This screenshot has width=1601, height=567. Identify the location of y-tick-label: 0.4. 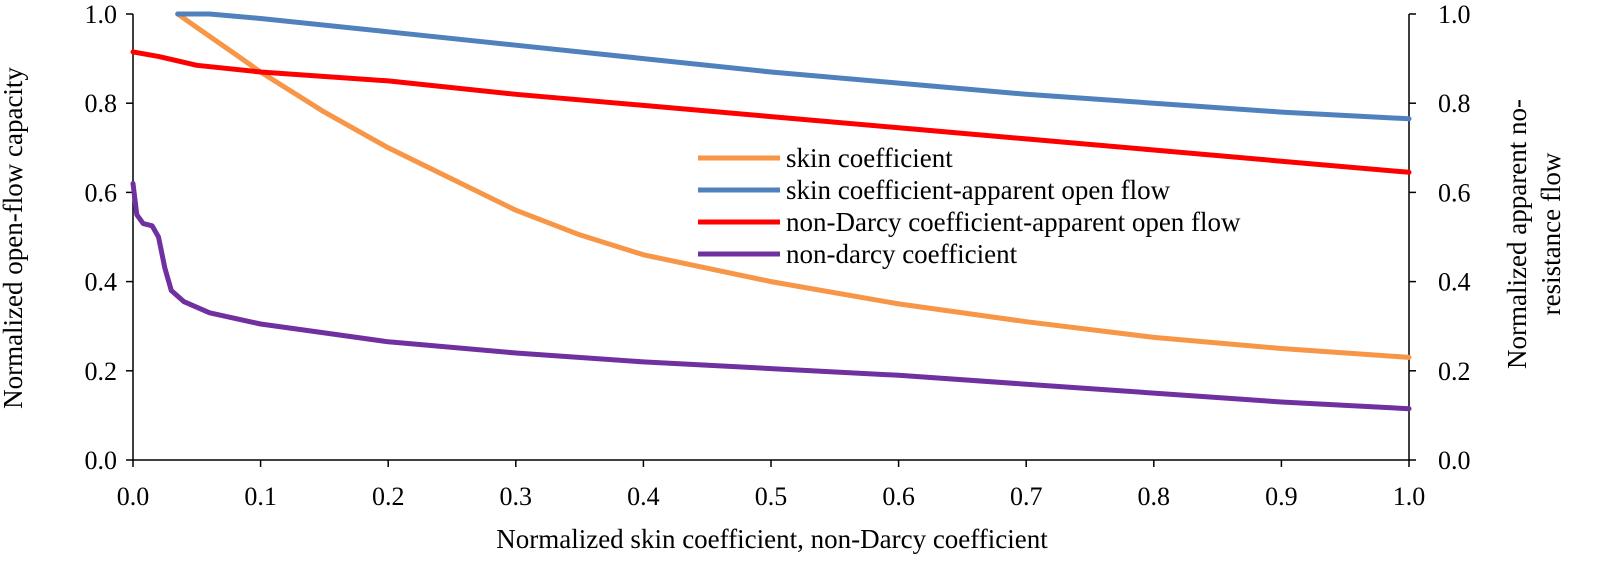
(101, 282).